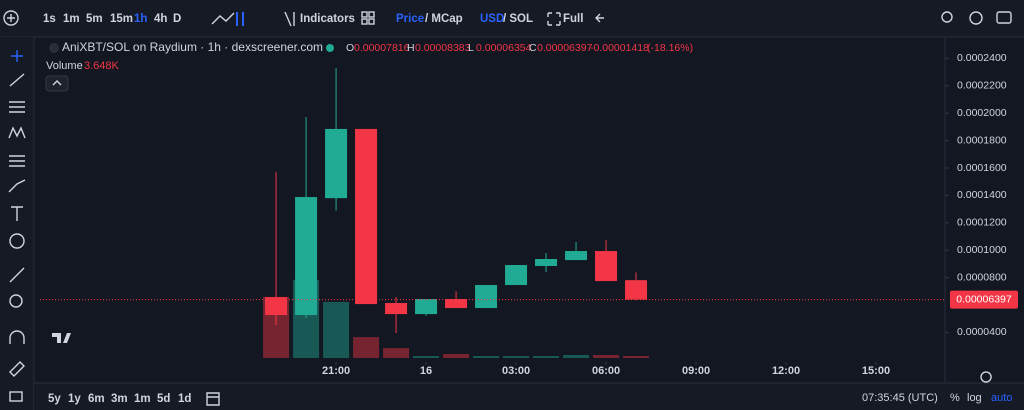 The height and width of the screenshot is (410, 1024). I want to click on brush-tool, so click(17, 186).